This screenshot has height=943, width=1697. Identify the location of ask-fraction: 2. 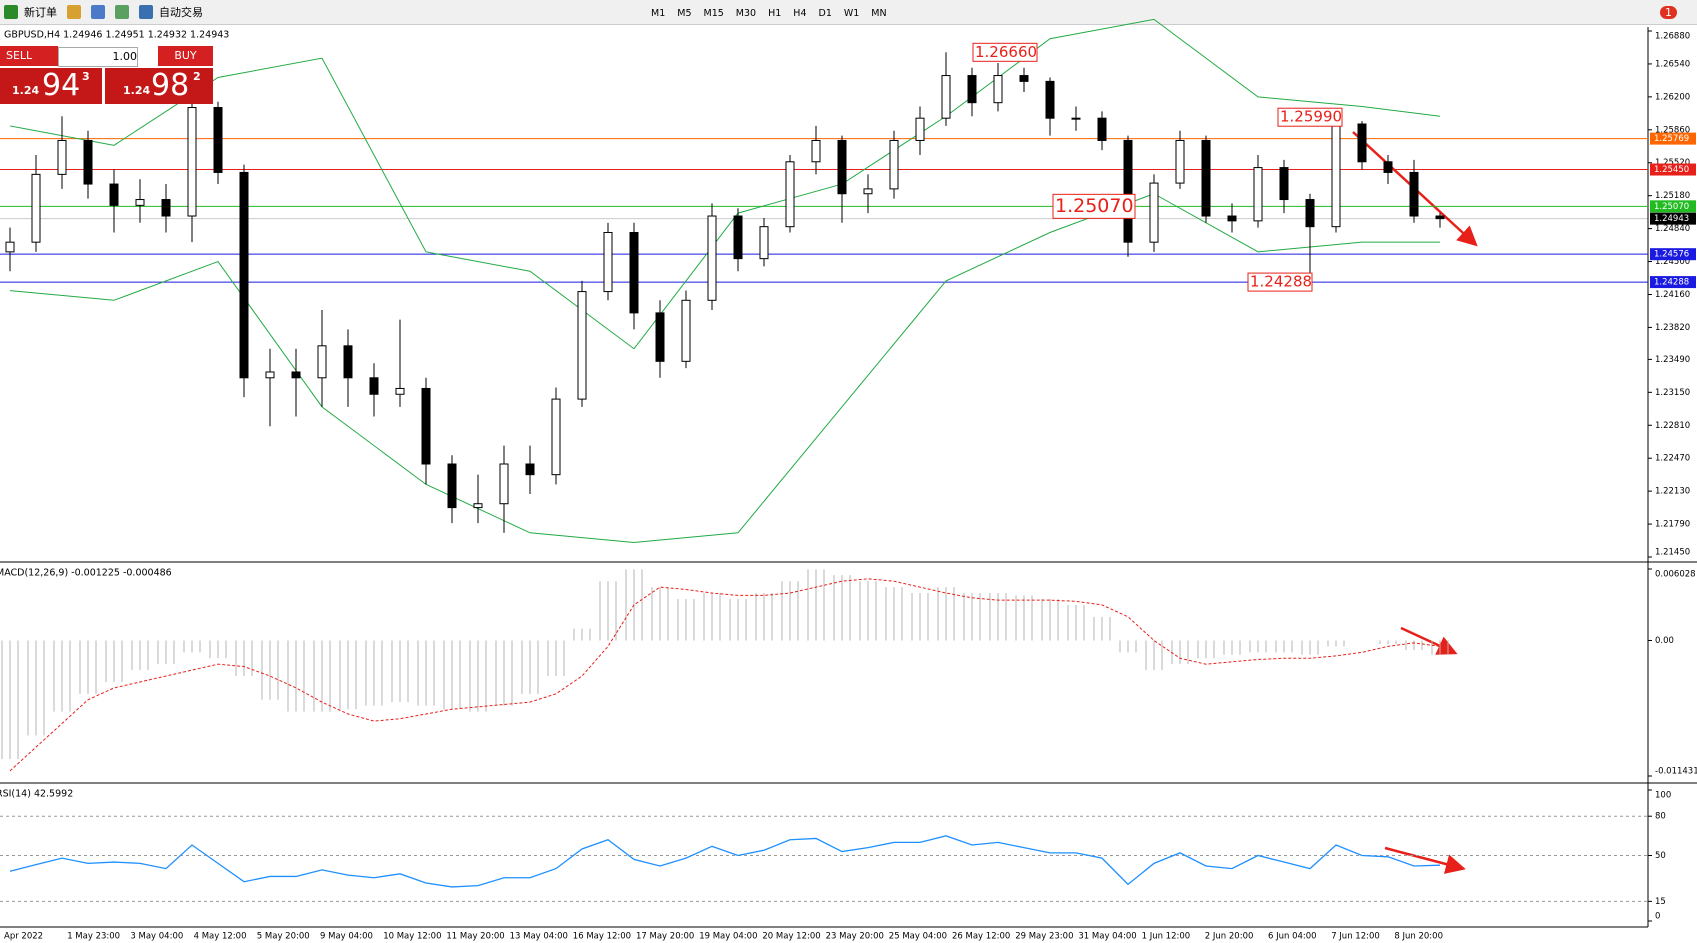
(197, 76).